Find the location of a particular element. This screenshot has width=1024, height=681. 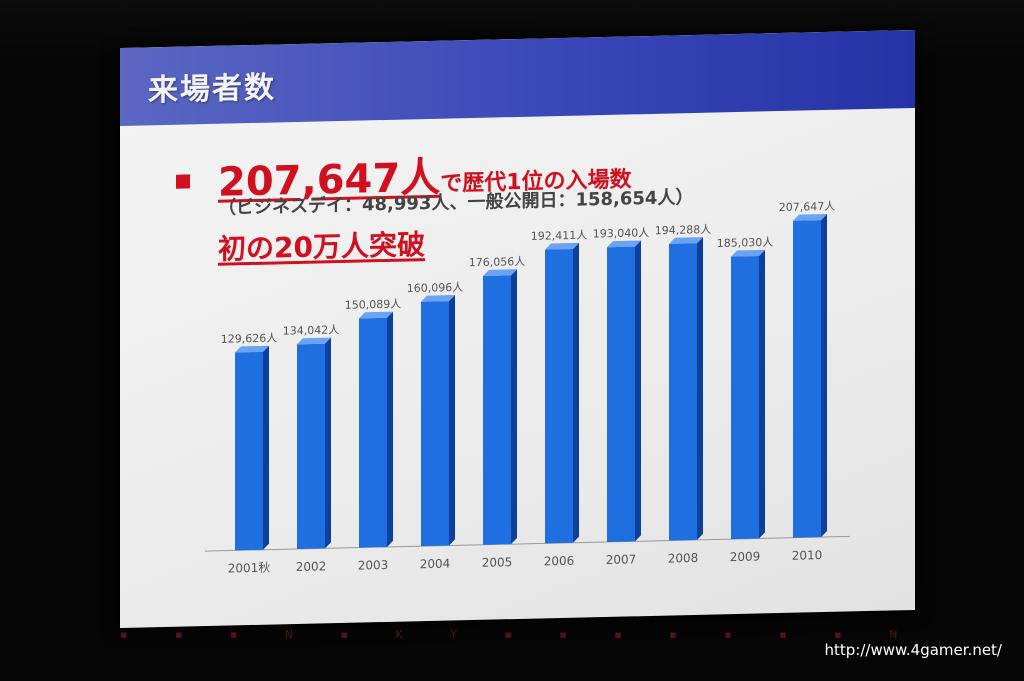

bar-2006 is located at coordinates (559, 396).